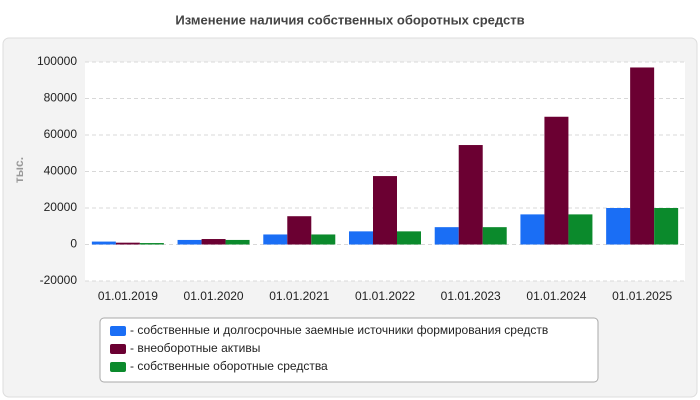  Describe the element at coordinates (214, 296) in the screenshot. I see `x-tick-label: 01.01.2020` at that location.